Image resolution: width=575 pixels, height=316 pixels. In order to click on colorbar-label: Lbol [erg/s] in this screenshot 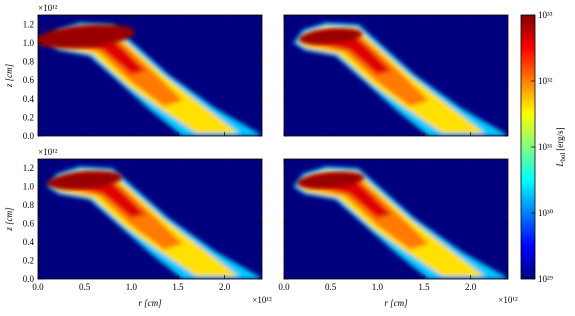, I will do `click(561, 147)`.